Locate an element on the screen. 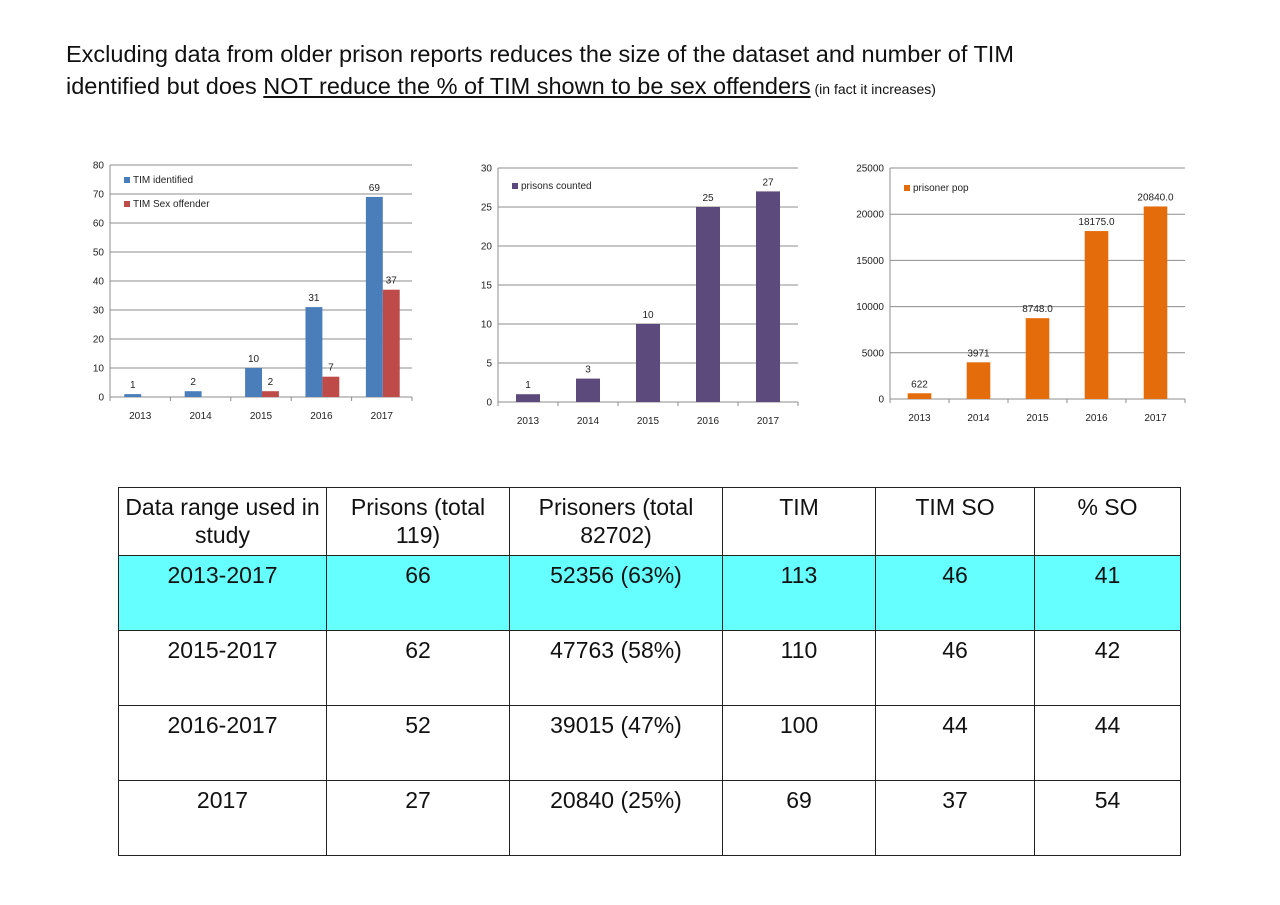 The image size is (1280, 905). table-row-highlighted: 2013-2017 66 52356 (63%) 113 46 41 is located at coordinates (649, 593).